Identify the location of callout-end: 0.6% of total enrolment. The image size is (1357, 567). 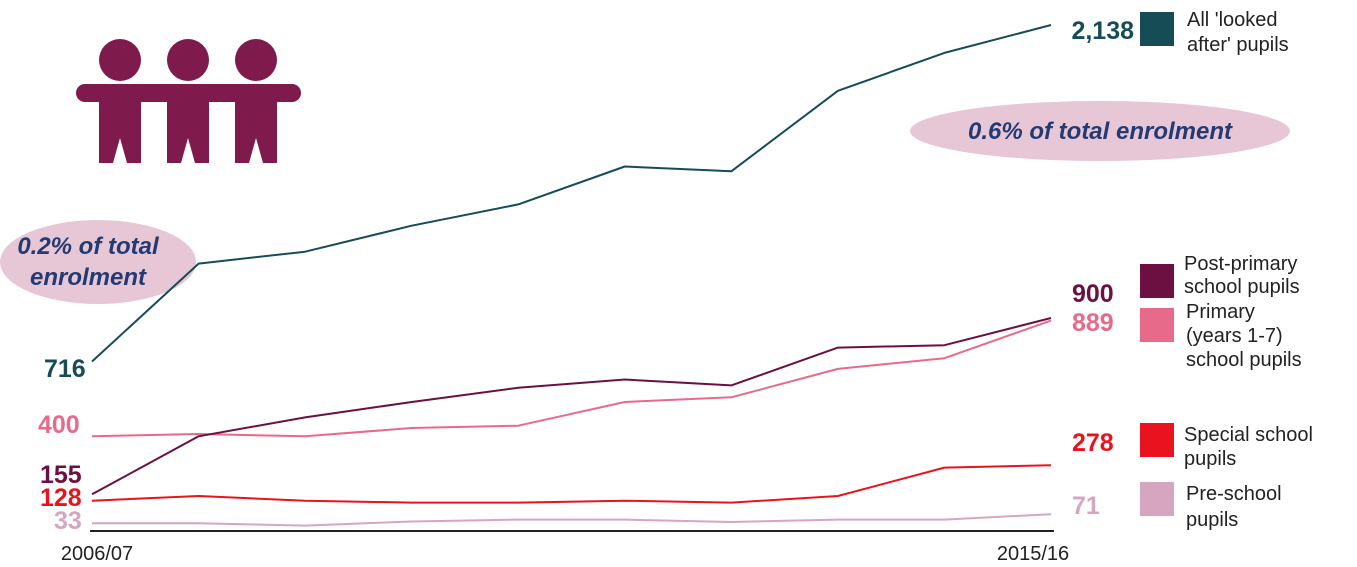
(1100, 131).